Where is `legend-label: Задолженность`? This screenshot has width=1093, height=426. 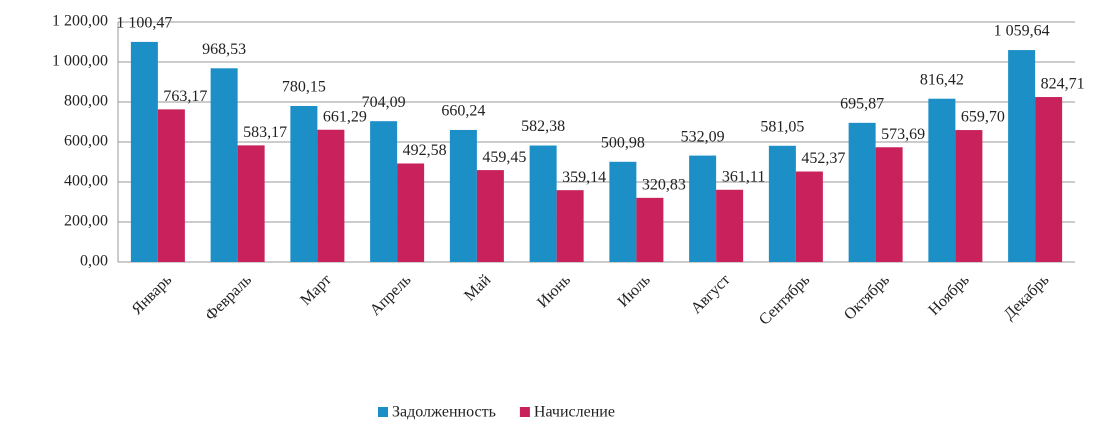 legend-label: Задолженность is located at coordinates (444, 412).